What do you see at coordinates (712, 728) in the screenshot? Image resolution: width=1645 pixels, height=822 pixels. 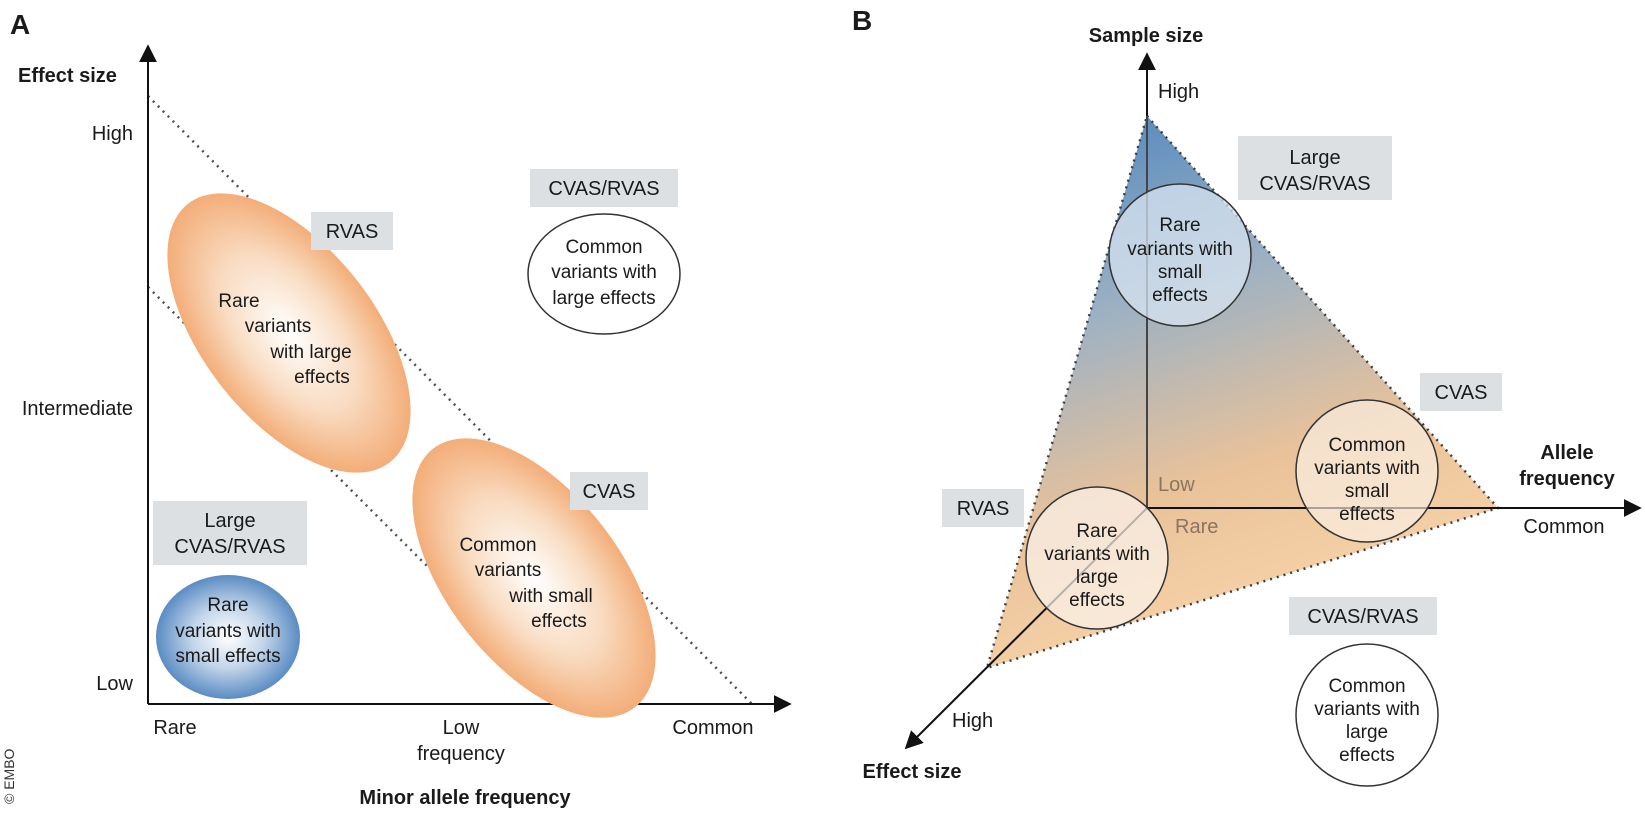 I see `panel-a-x-tick-common: Common` at bounding box center [712, 728].